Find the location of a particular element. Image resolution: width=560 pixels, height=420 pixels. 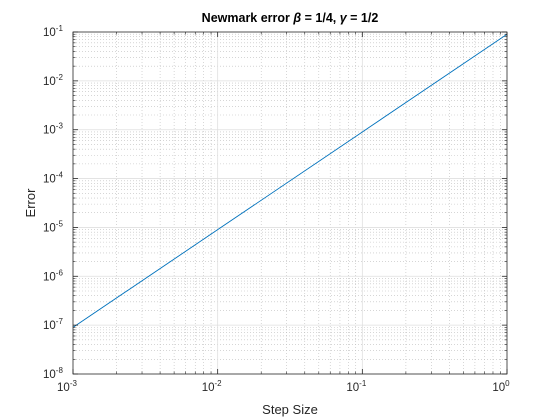

y-tick-label-exponent: -1 is located at coordinates (60, 28).